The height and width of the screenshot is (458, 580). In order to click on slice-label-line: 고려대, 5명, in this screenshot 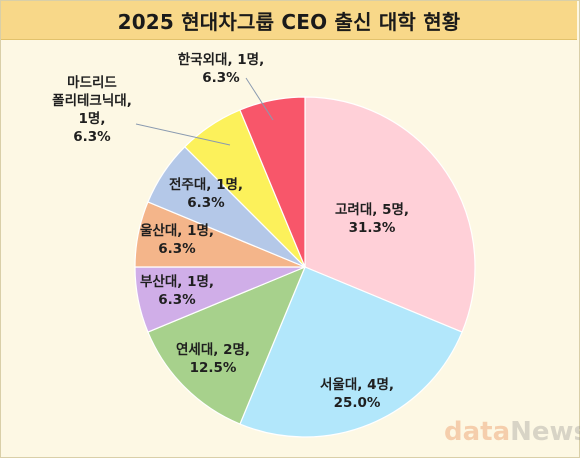, I will do `click(372, 209)`.